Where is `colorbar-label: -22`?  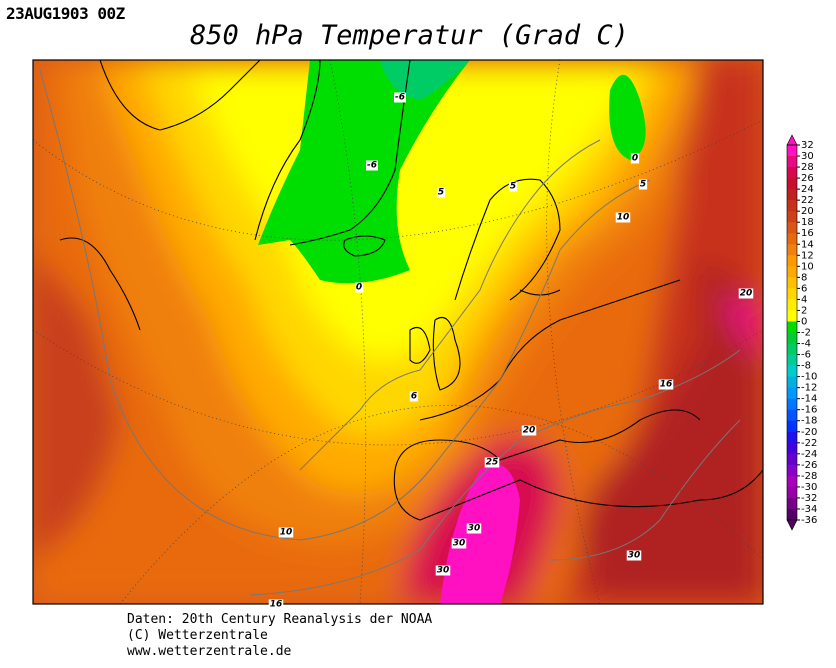 colorbar-label: -22 is located at coordinates (809, 443).